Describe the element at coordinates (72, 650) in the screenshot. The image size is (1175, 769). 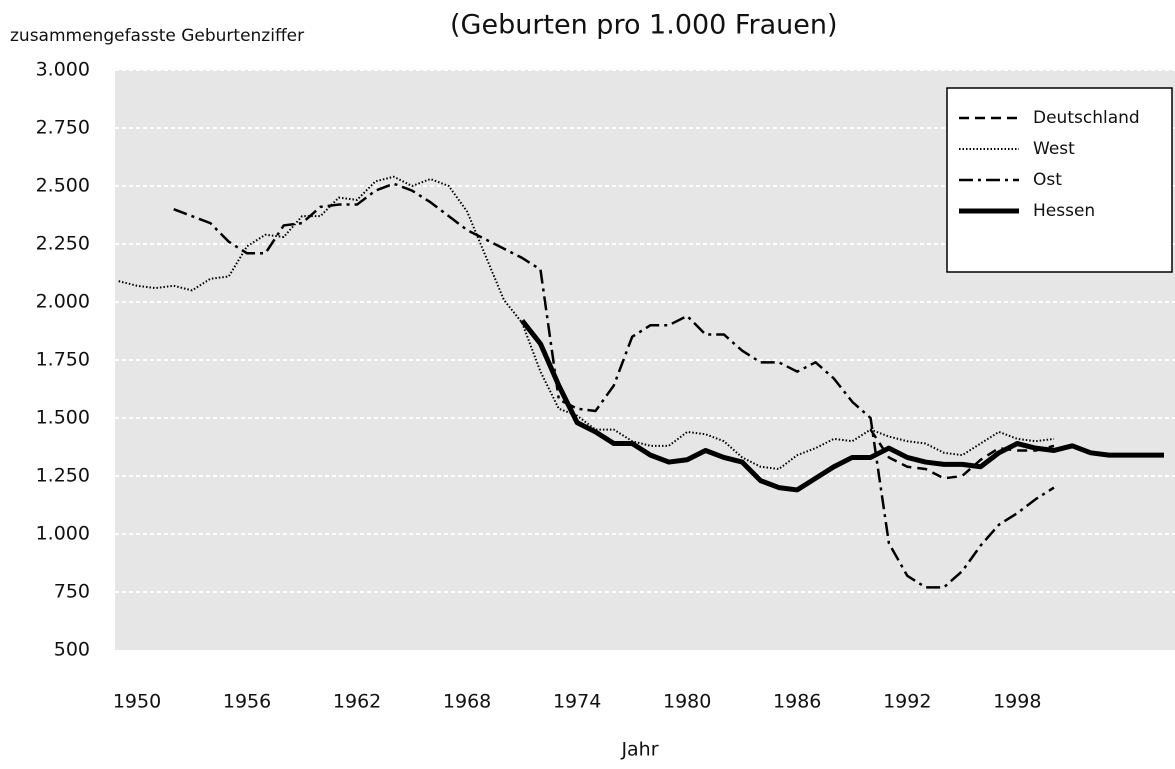
I see `y-tick-label: 500` at that location.